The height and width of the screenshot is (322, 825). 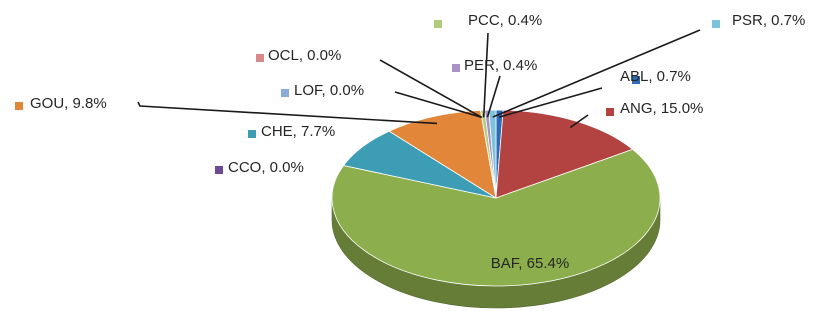 I want to click on legend-key-che, so click(x=252, y=134).